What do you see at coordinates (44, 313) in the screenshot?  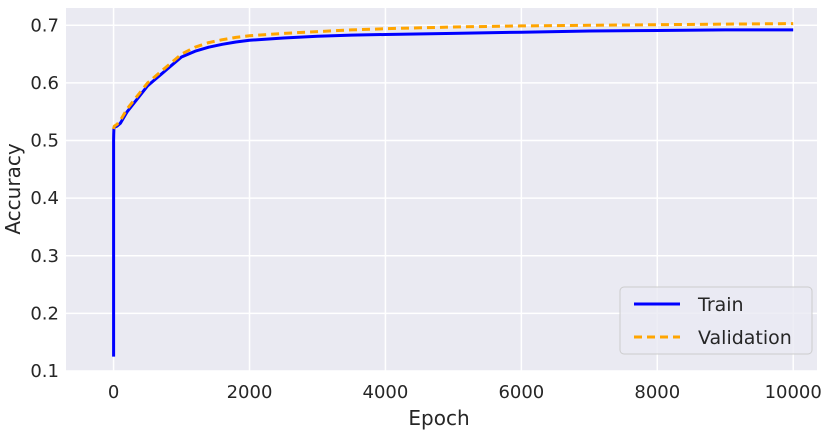 I see `y-tick-label: 0.2` at bounding box center [44, 313].